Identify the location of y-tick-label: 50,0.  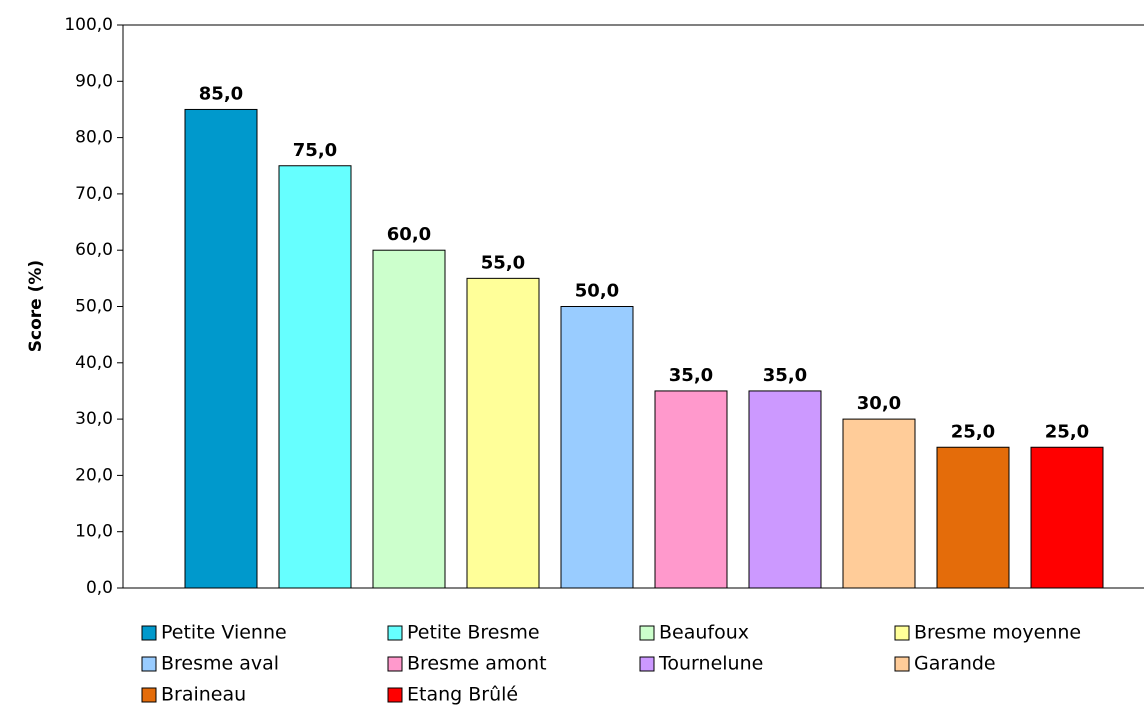
(94, 307).